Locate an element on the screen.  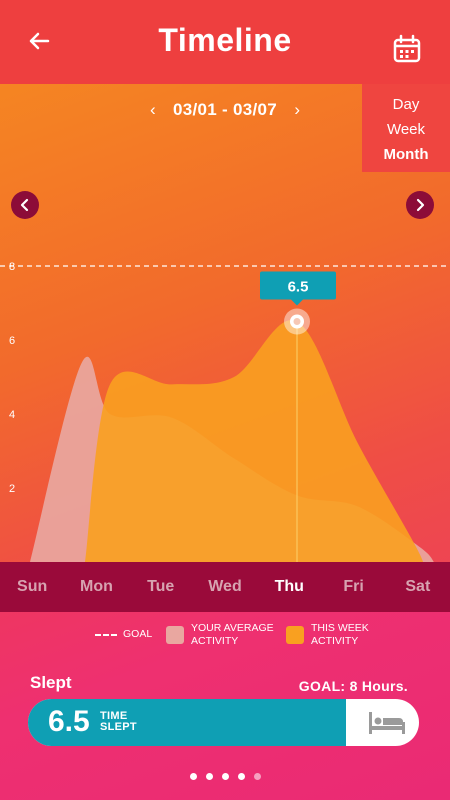
legend-week-line2: ACTIVITY is located at coordinates (335, 641).